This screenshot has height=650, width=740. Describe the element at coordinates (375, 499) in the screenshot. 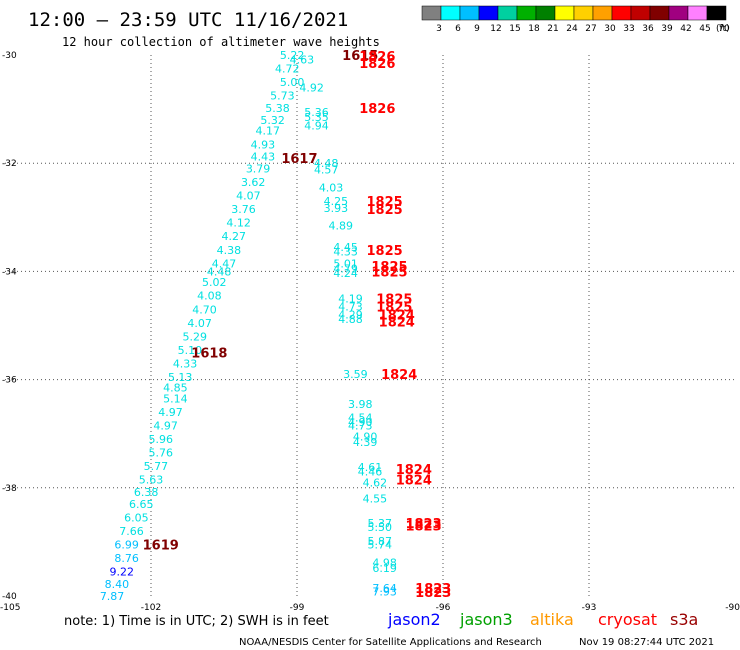

I see `wave-height-value: 4.55` at that location.